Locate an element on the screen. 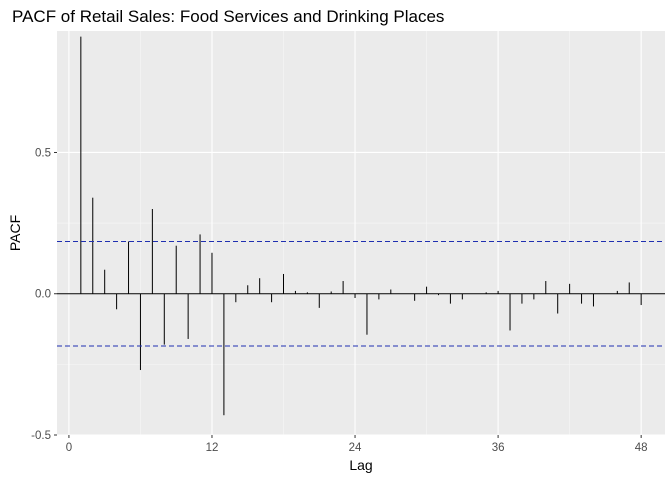 This screenshot has height=480, width=672. y-tick-label: 0.0 is located at coordinates (43, 295).